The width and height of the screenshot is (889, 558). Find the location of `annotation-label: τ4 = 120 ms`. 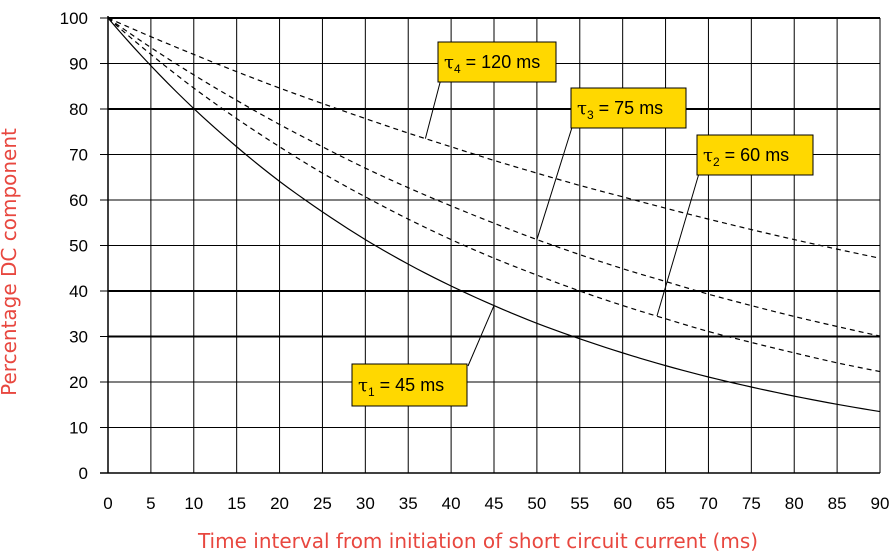

annotation-label: τ4 = 120 ms is located at coordinates (492, 64).